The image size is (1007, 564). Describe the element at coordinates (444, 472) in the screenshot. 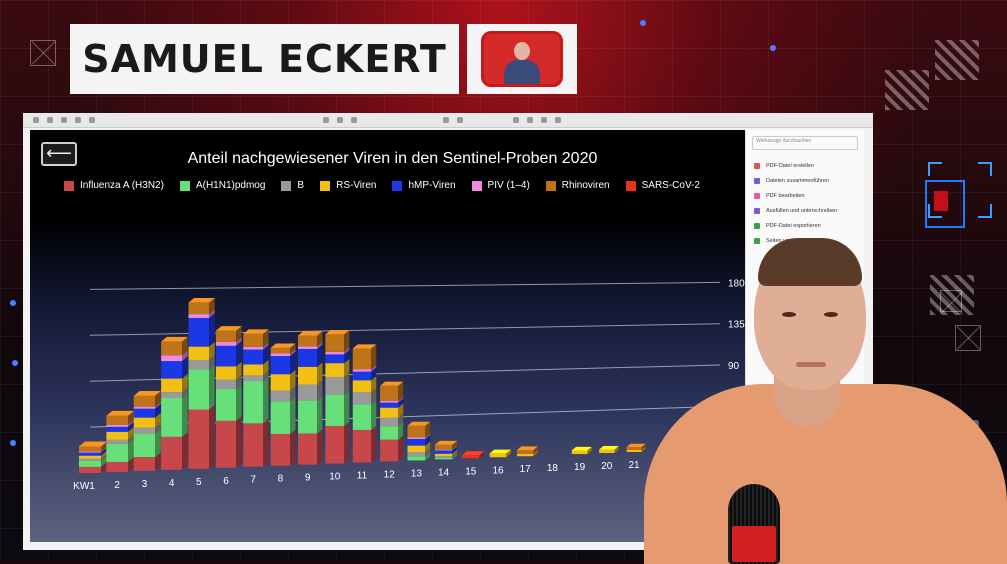

I see `x-tick-label: 14` at that location.